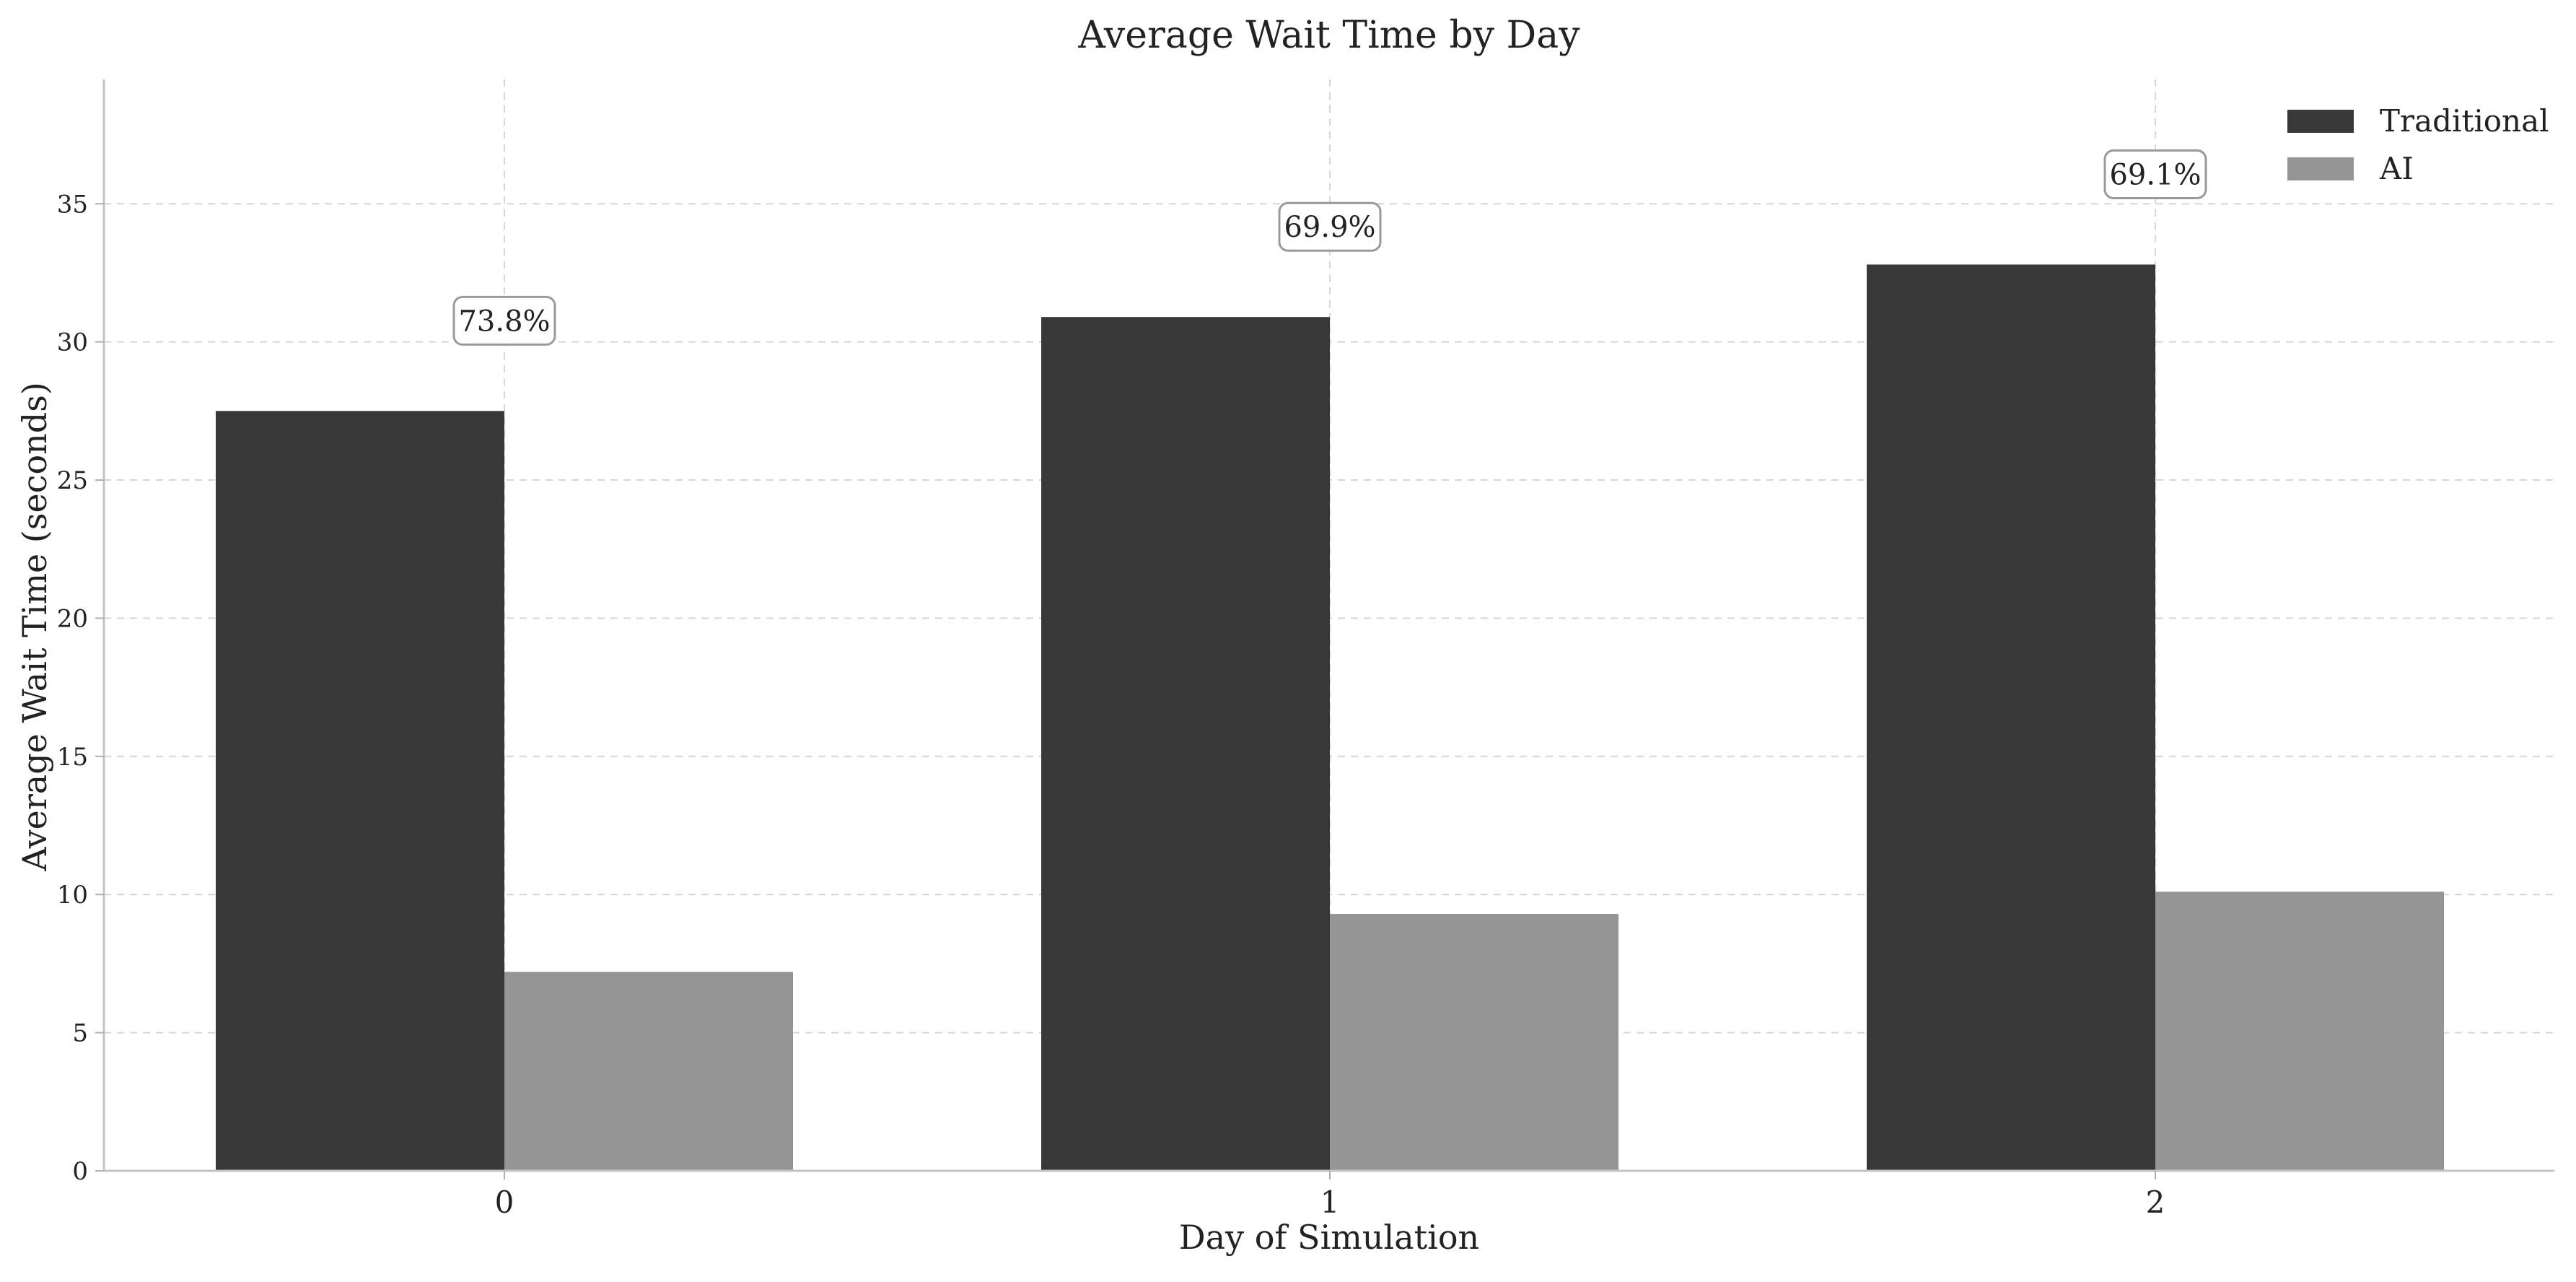  I want to click on legend: Traditional AI, so click(2418, 144).